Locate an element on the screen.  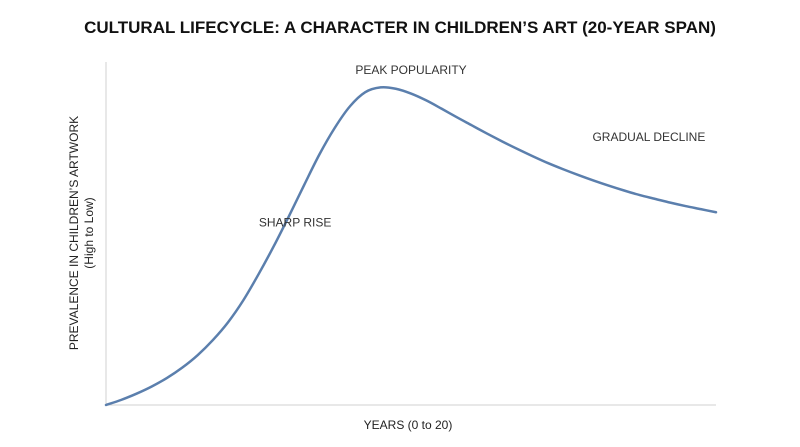
annotation-1: PEAK POPULARITY is located at coordinates (410, 70).